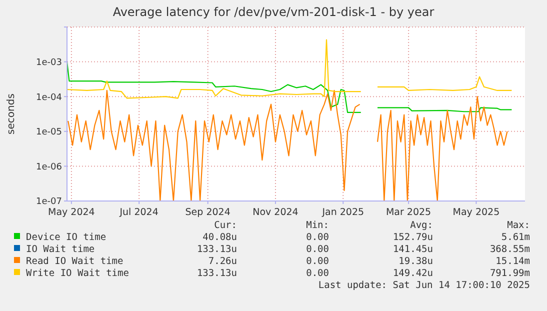 The width and height of the screenshot is (547, 311). Describe the element at coordinates (207, 212) in the screenshot. I see `x-tick-label: Sep 2024` at that location.